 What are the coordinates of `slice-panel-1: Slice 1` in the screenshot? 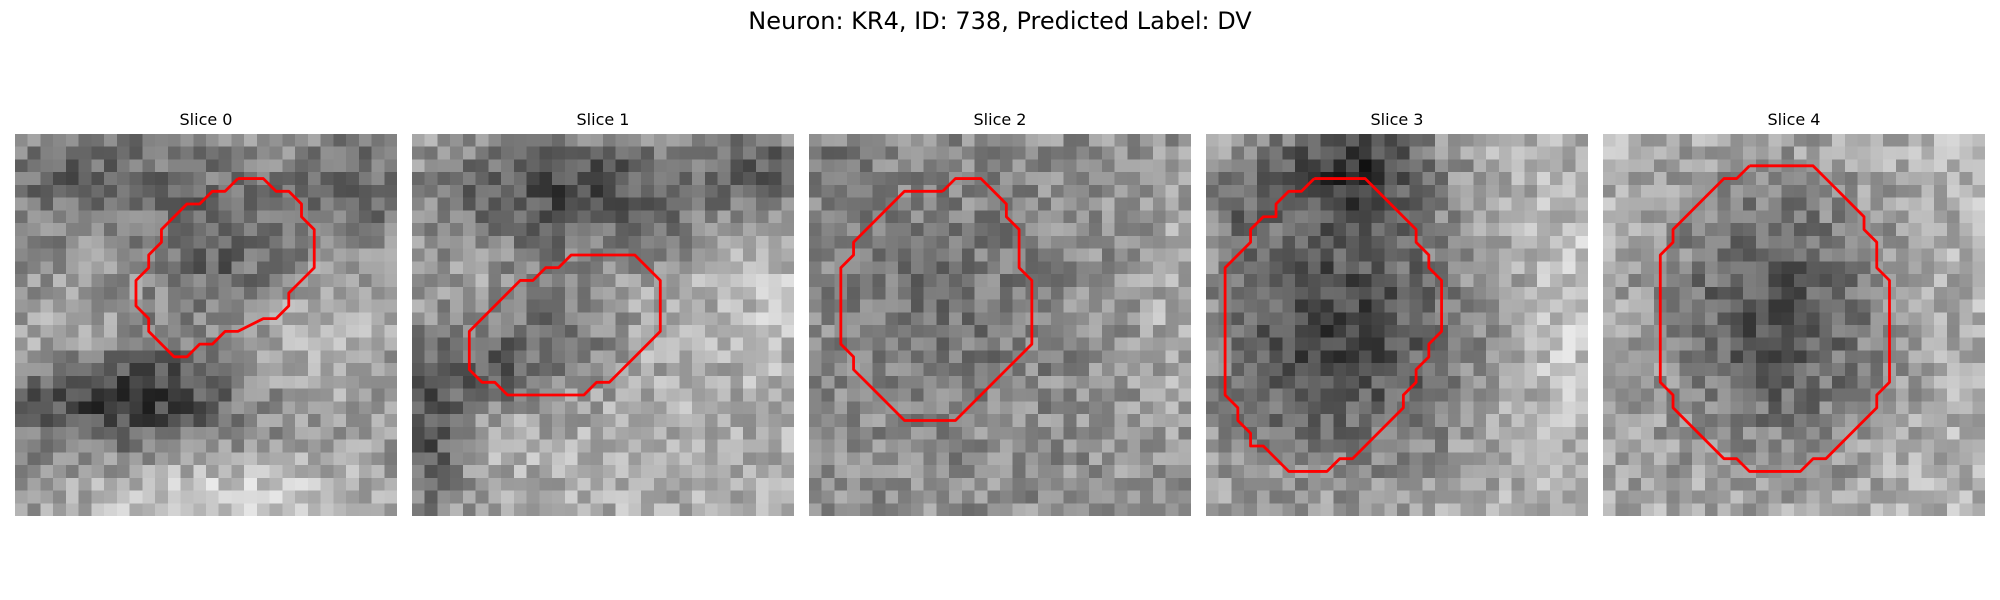 It's located at (603, 317).